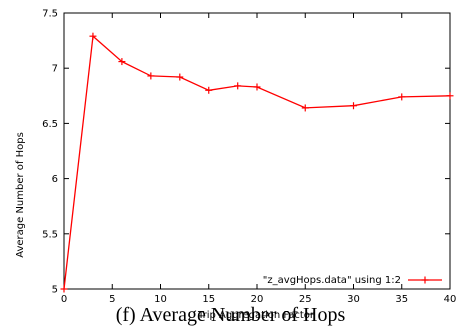  I want to click on x-tick-label: 30, so click(353, 299).